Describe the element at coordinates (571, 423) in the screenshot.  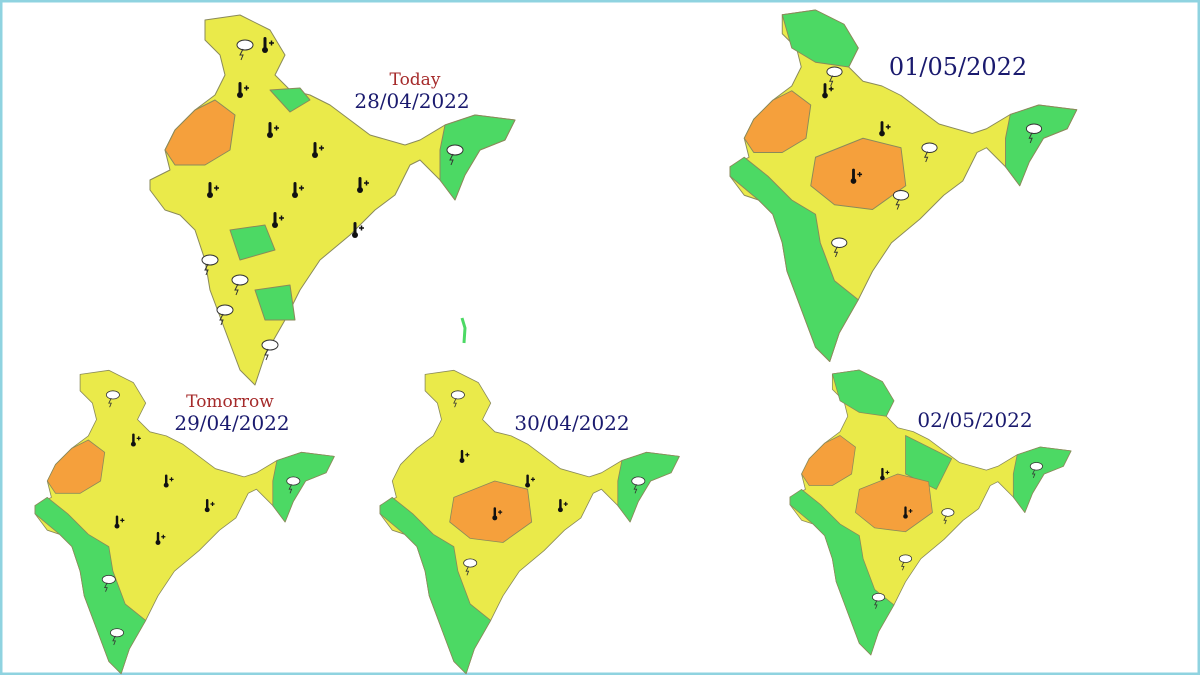
I see `date-label: 30/04/2022` at that location.